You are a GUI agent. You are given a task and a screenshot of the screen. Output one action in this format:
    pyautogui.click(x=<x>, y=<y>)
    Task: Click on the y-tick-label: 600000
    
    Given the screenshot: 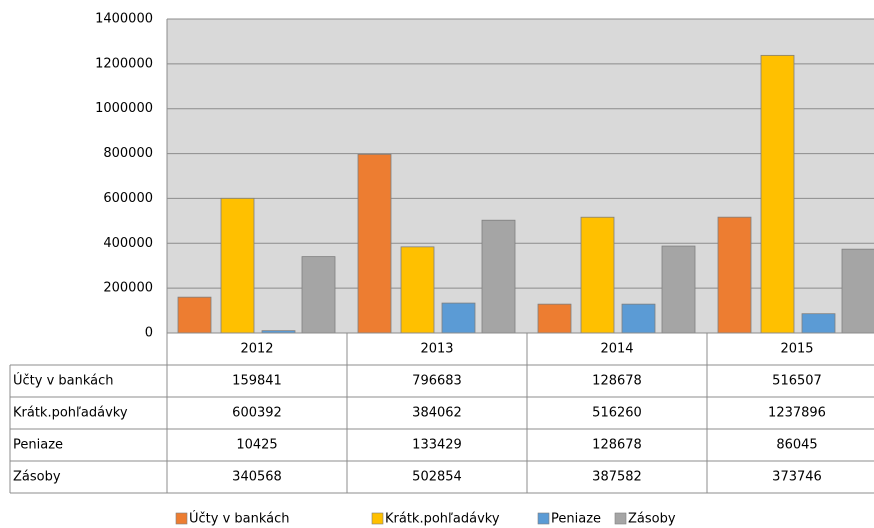 What is the action you would take?
    pyautogui.click(x=128, y=198)
    